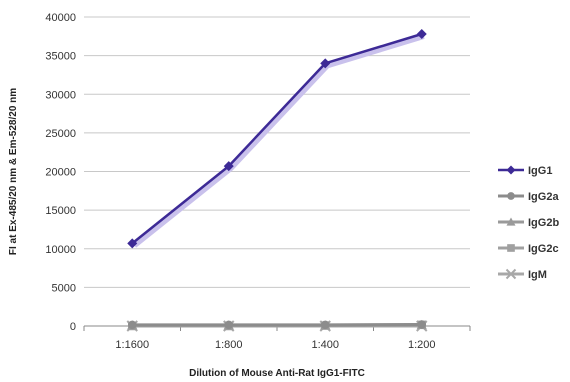 Image resolution: width=570 pixels, height=382 pixels. I want to click on legend-label: IgM, so click(537, 275).